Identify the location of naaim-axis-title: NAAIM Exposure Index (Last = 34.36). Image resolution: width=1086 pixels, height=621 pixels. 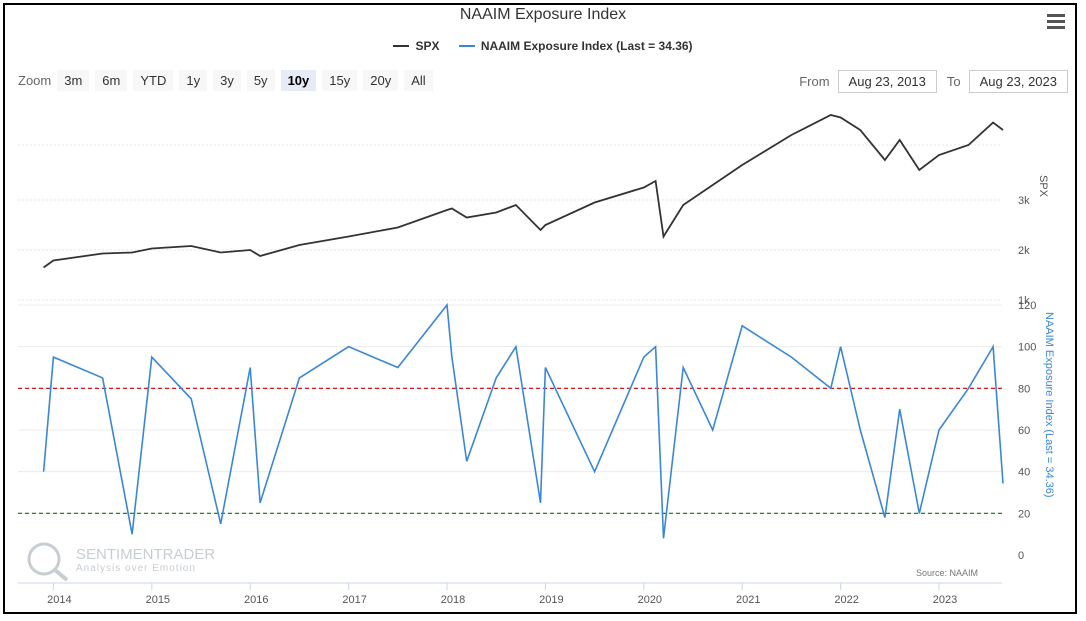
(1049, 405).